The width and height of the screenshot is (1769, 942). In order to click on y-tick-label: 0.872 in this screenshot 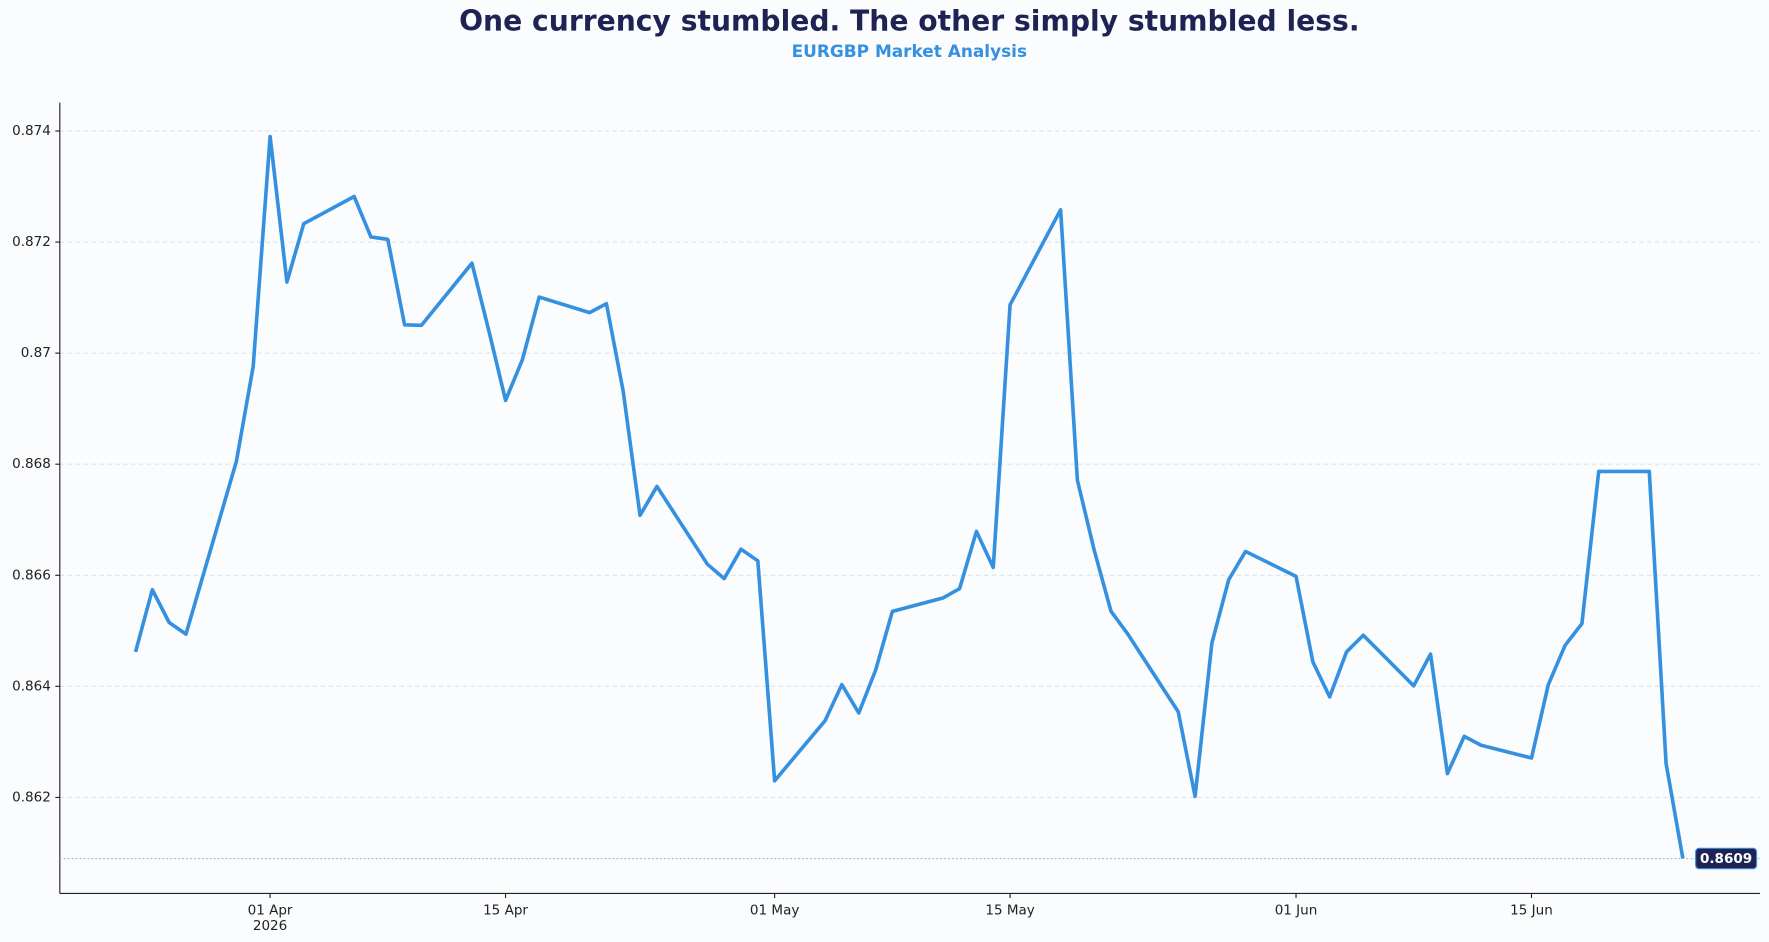, I will do `click(31, 242)`.